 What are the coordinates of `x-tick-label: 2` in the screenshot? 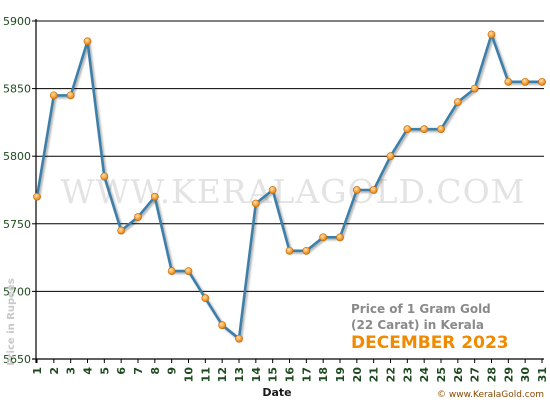 It's located at (54, 371).